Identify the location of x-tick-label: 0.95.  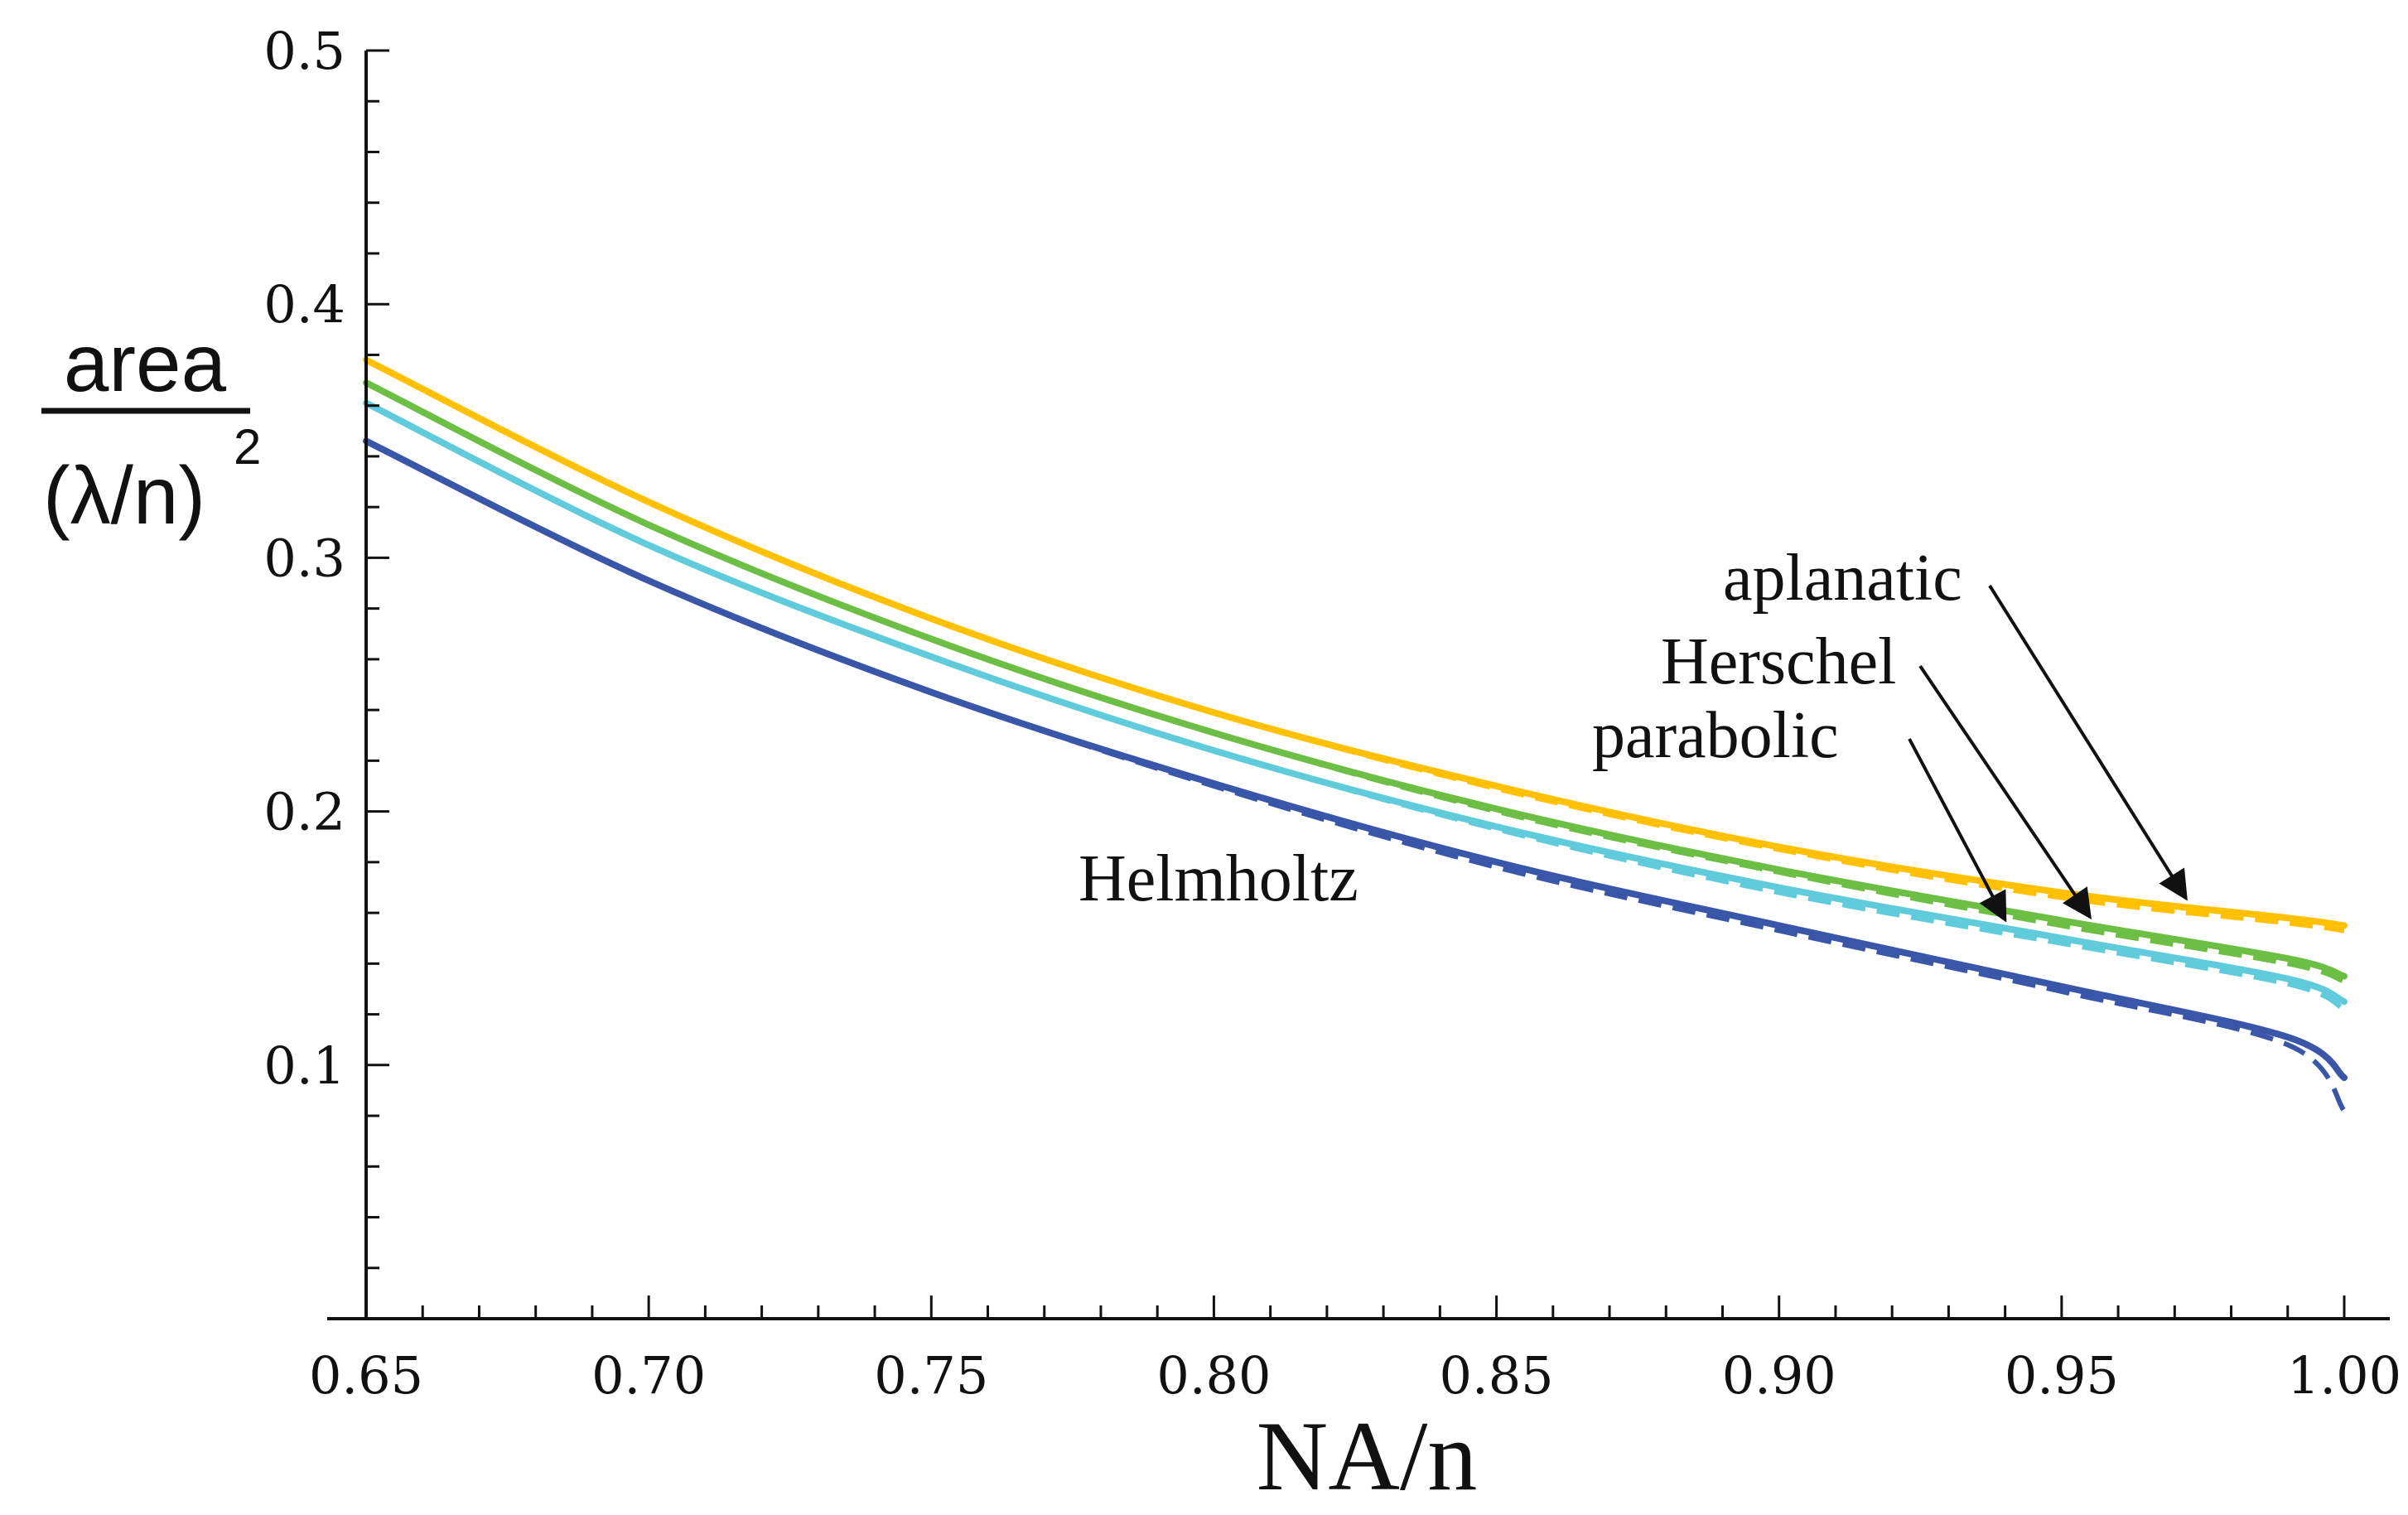
(2062, 1376).